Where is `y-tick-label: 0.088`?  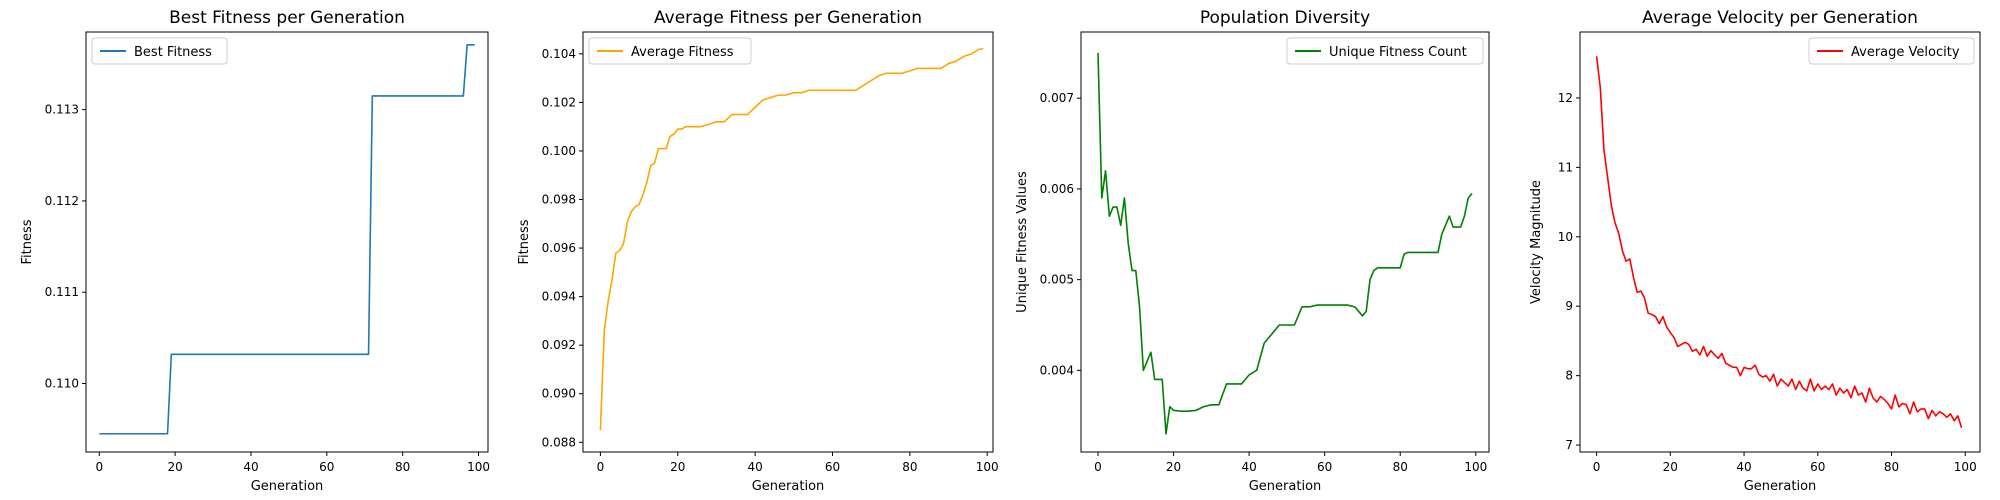 y-tick-label: 0.088 is located at coordinates (559, 442).